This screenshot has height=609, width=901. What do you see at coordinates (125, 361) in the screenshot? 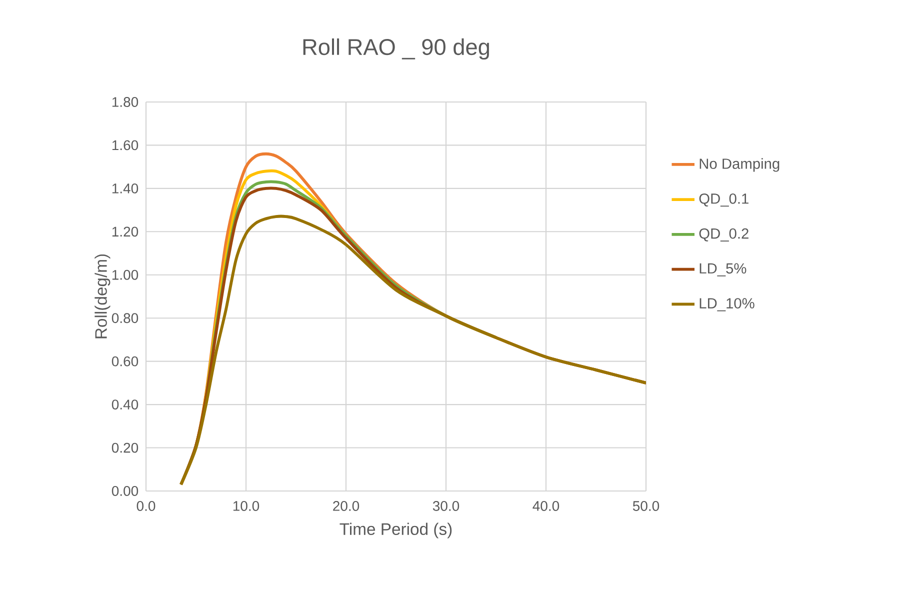
I see `y-tick-label: 0.60` at bounding box center [125, 361].